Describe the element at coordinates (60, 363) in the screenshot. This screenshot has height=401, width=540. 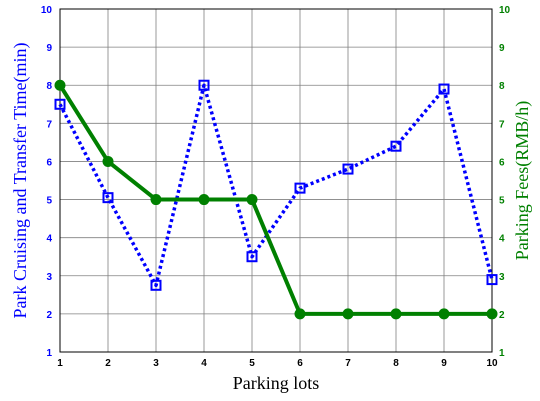
I see `x-axis-tick-label: 1` at that location.